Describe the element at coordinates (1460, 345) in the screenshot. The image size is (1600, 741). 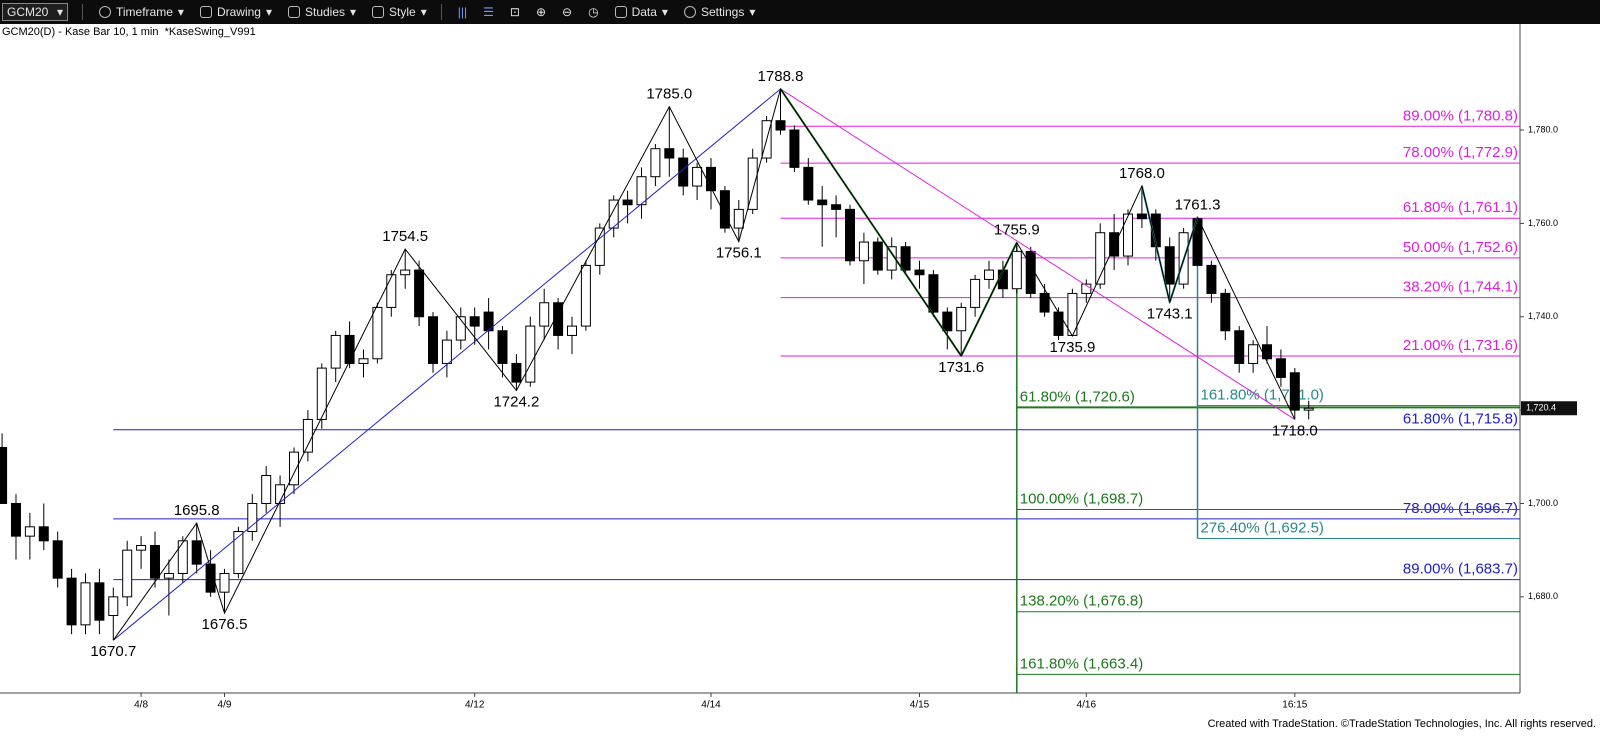
I see `fib-label: 21.00% (1,731.6)` at that location.